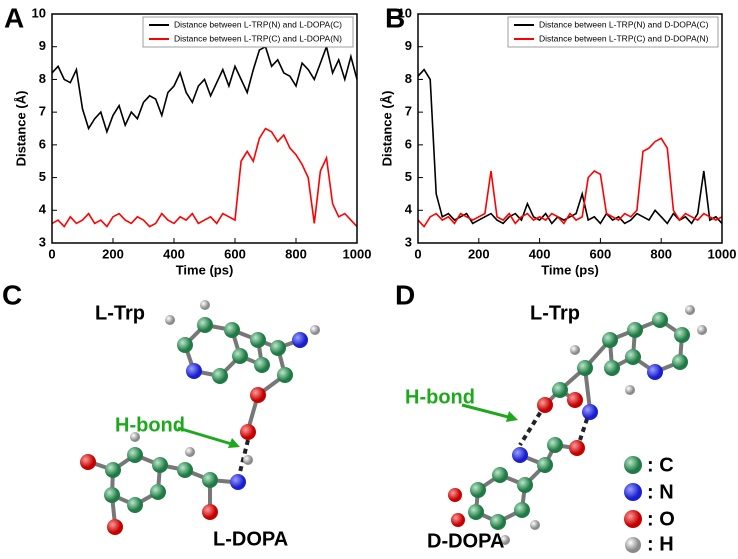  What do you see at coordinates (660, 492) in the screenshot?
I see `atom-label: : N` at bounding box center [660, 492].